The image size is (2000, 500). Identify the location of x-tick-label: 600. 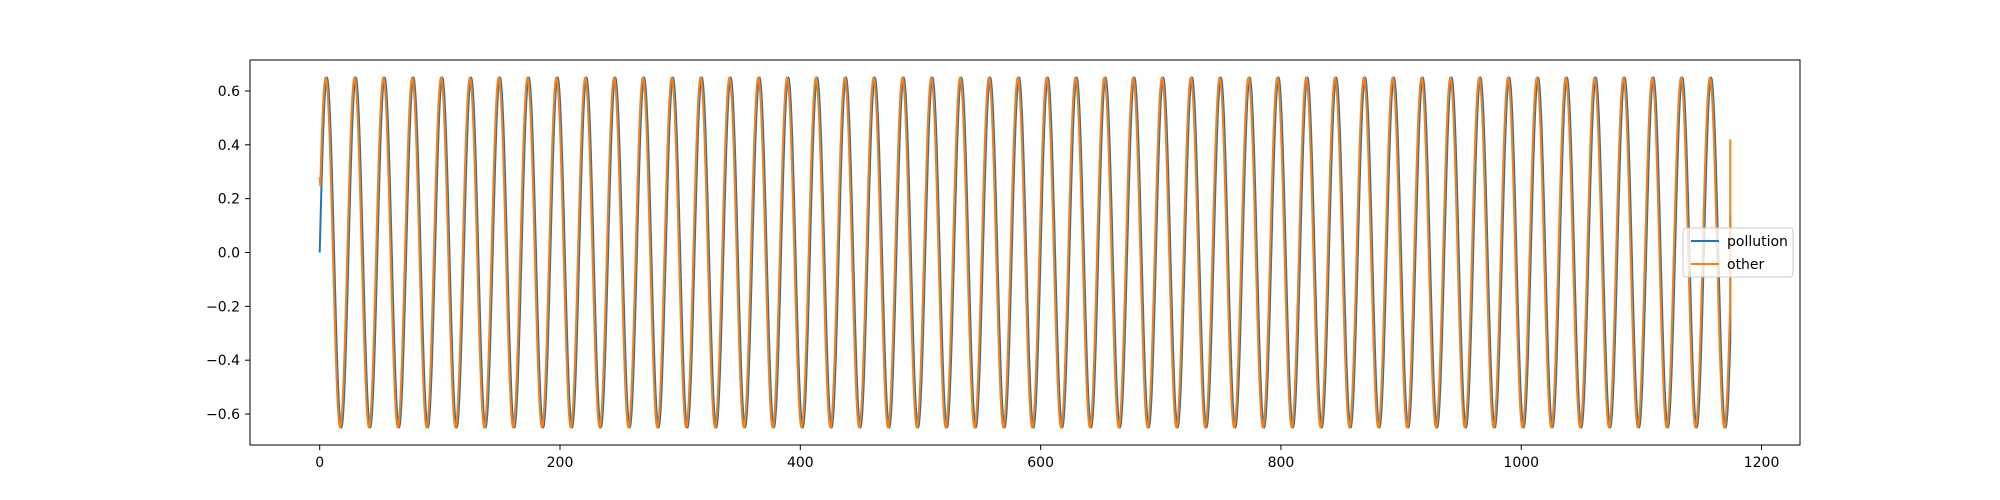
(1040, 463).